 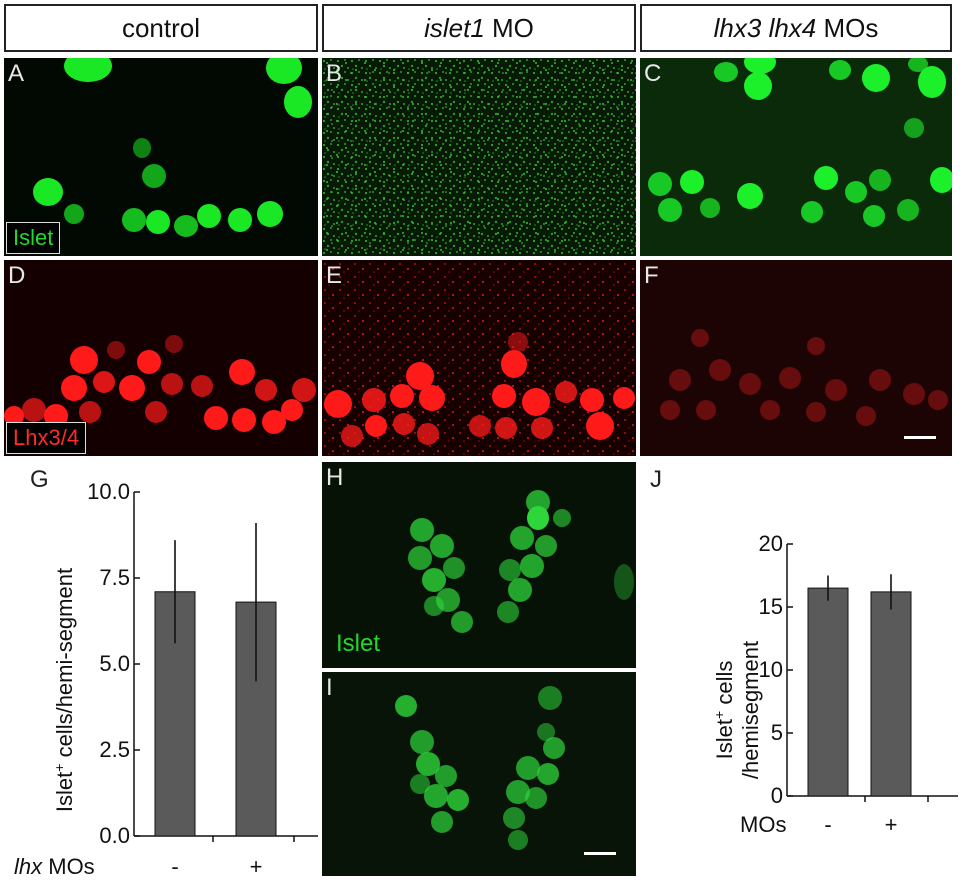 What do you see at coordinates (920, 437) in the screenshot?
I see `scale-bar-f` at bounding box center [920, 437].